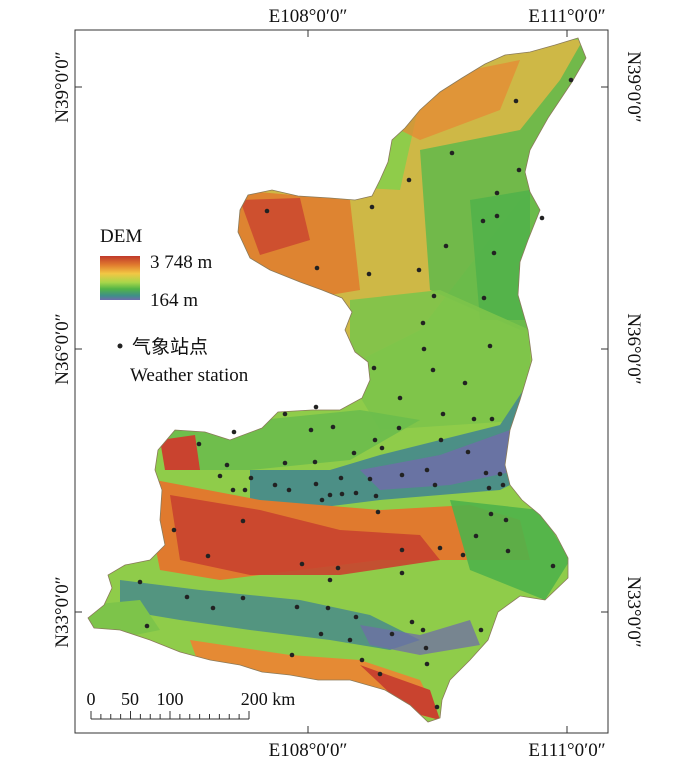 This screenshot has width=700, height=768. What do you see at coordinates (189, 375) in the screenshot?
I see `legend-station-label-en: Weather station` at bounding box center [189, 375].